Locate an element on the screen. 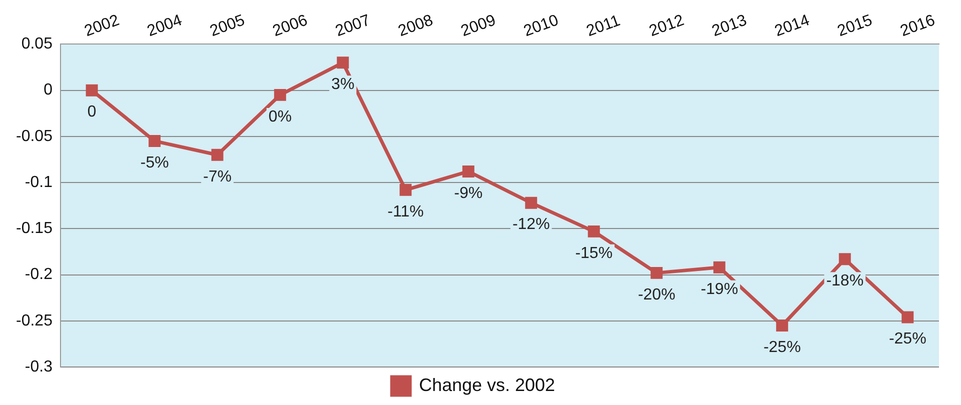 Image resolution: width=961 pixels, height=405 pixels. x-tick-label: 2011 is located at coordinates (603, 26).